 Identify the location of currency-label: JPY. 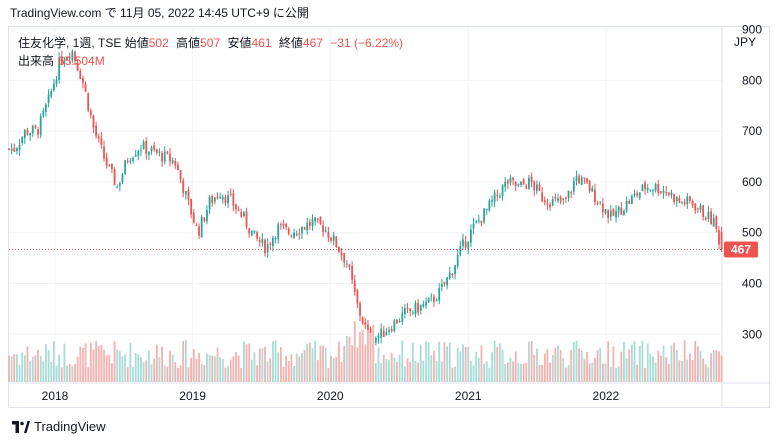
(745, 42).